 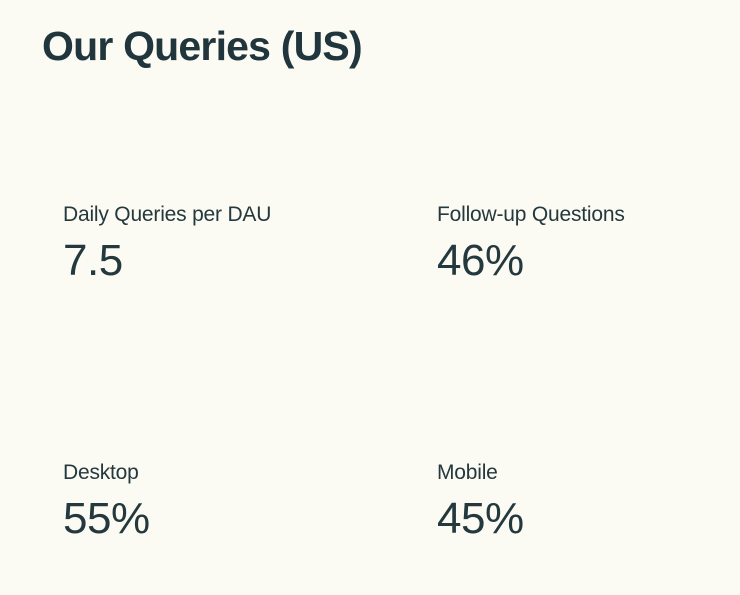 I want to click on stat-label: Mobile, so click(x=467, y=472).